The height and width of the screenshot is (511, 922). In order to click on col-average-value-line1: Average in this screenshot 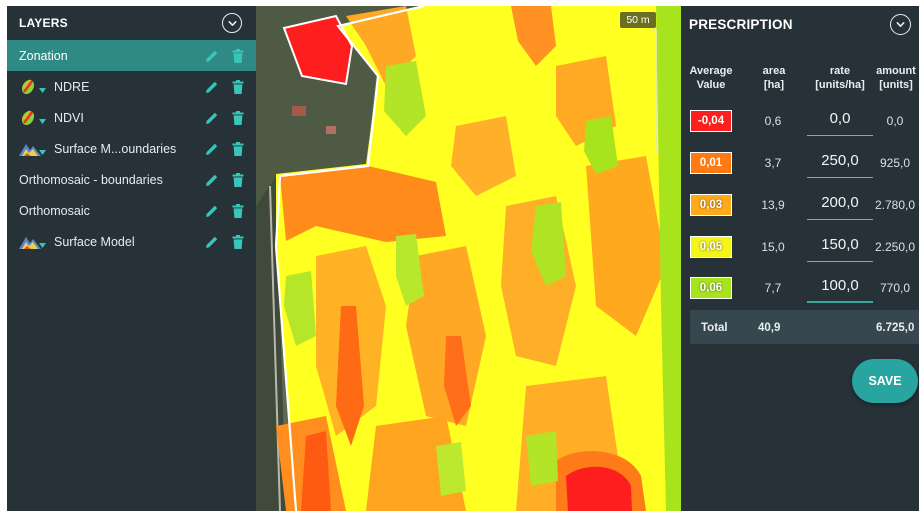, I will do `click(711, 71)`.